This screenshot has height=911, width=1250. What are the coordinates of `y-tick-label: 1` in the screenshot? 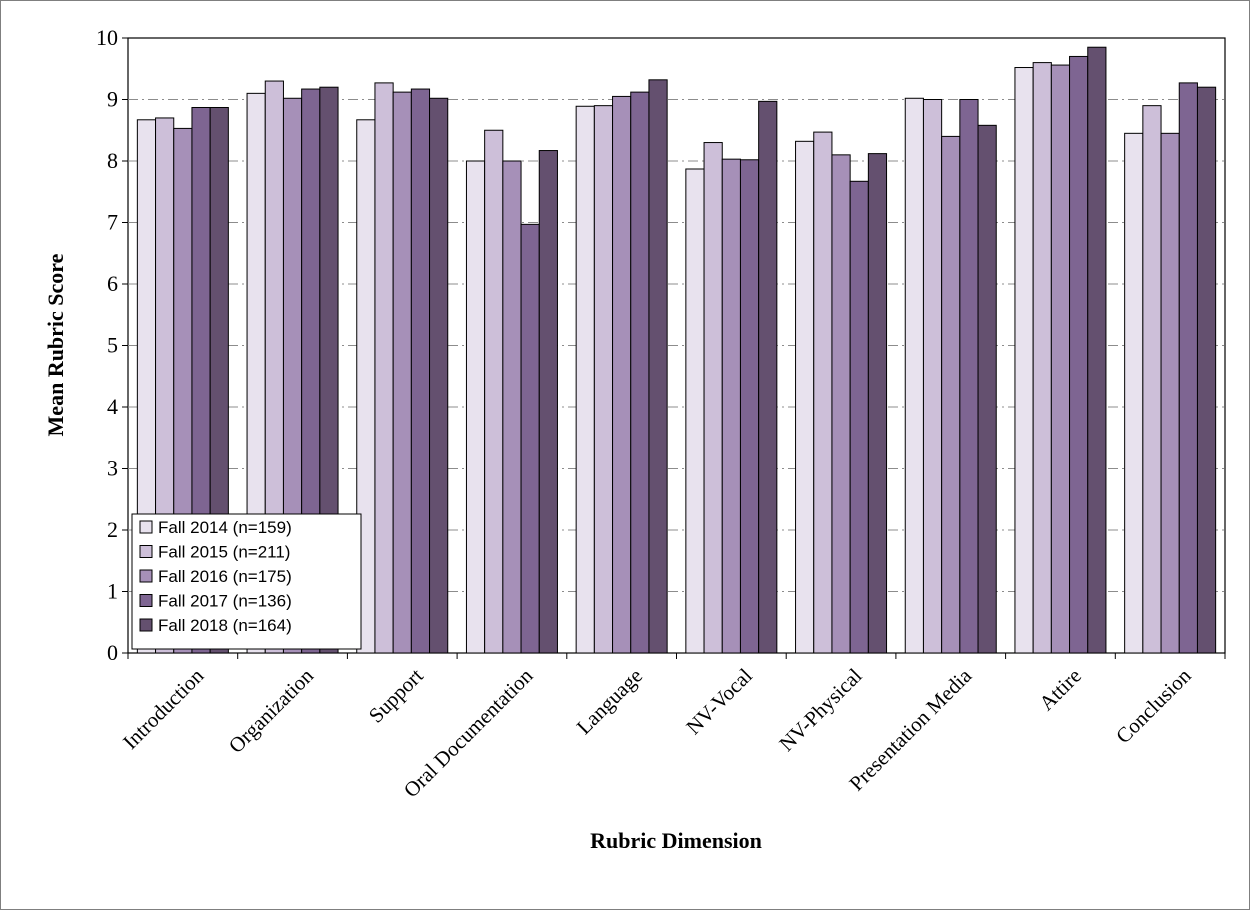 It's located at (112, 591).